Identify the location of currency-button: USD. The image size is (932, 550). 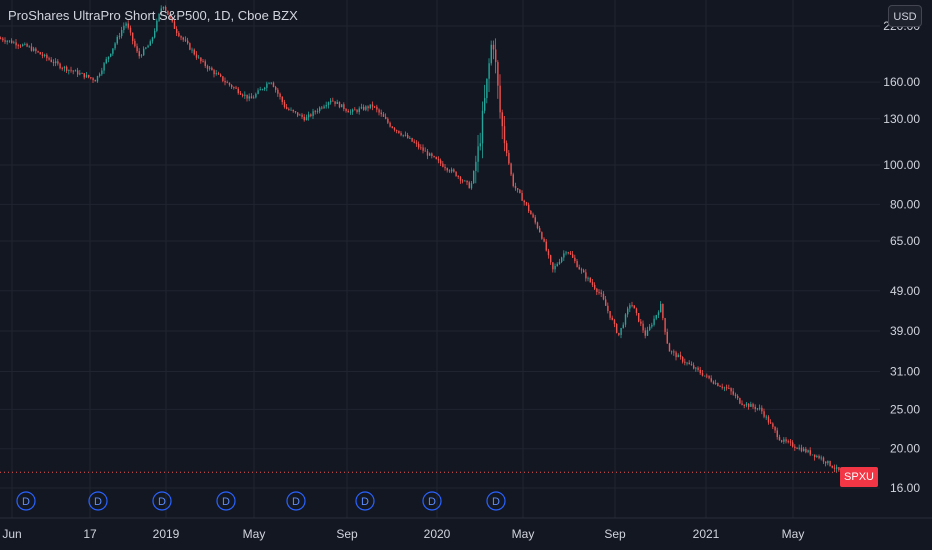
(905, 16).